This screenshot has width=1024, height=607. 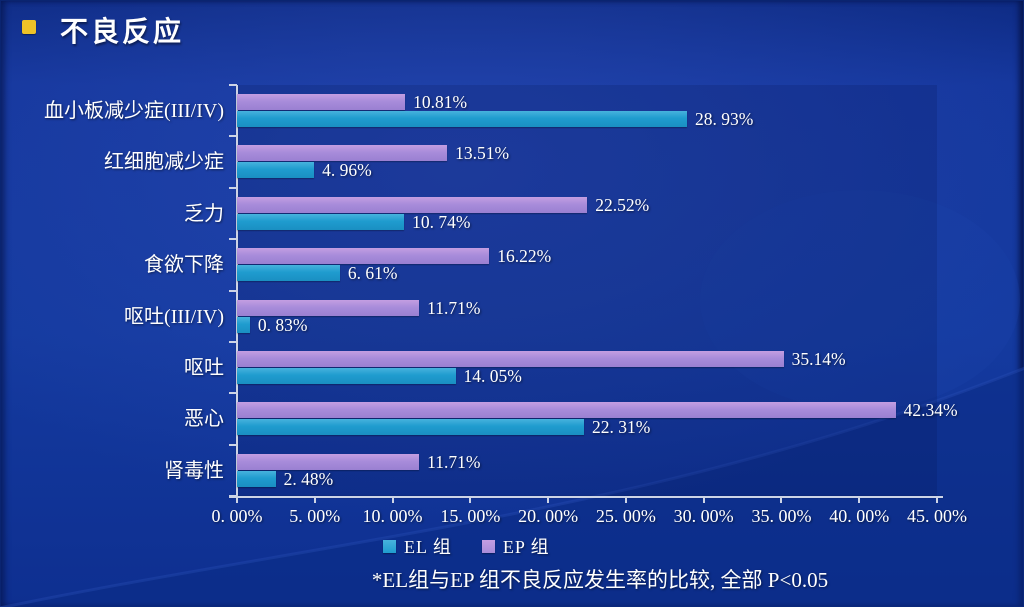 What do you see at coordinates (440, 102) in the screenshot?
I see `bar-value-label-ep: 10.81%` at bounding box center [440, 102].